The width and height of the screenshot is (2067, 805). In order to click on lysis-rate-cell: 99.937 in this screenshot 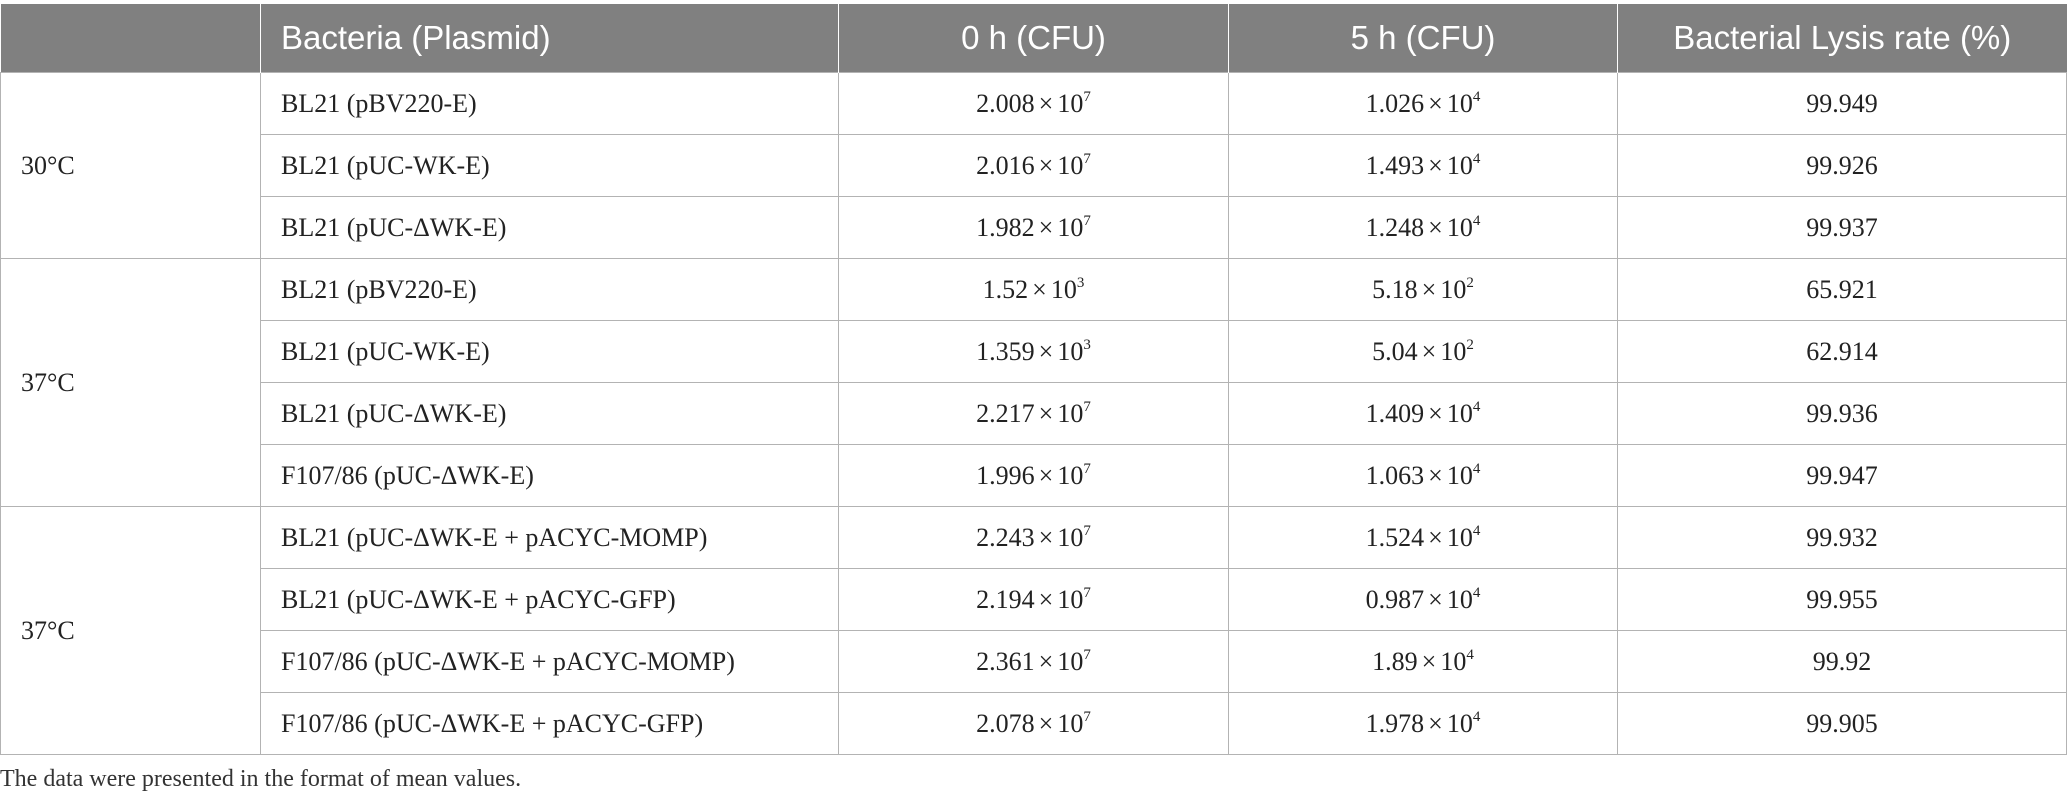, I will do `click(1842, 227)`.